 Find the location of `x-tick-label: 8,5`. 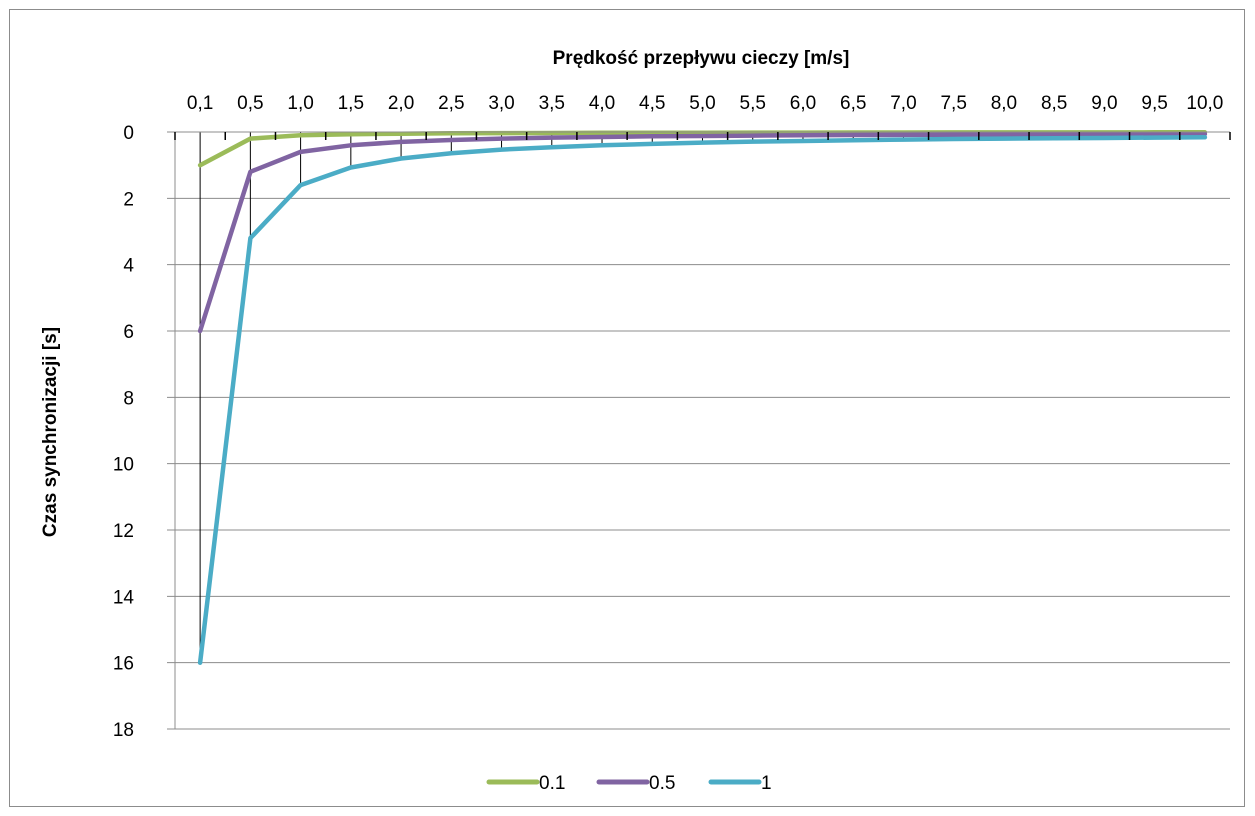

x-tick-label: 8,5 is located at coordinates (1054, 103).